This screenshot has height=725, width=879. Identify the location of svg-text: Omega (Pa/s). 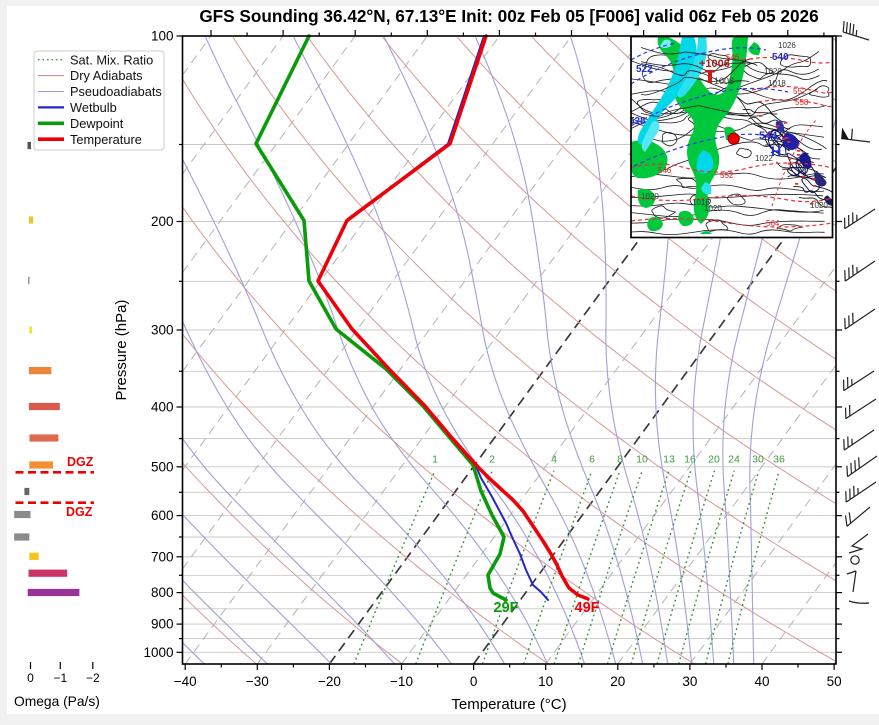
(57, 701).